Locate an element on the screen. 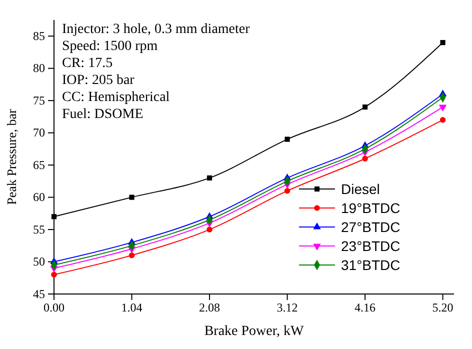 This screenshot has height=349, width=472. annotation: Fuel: DSOME is located at coordinates (103, 114).